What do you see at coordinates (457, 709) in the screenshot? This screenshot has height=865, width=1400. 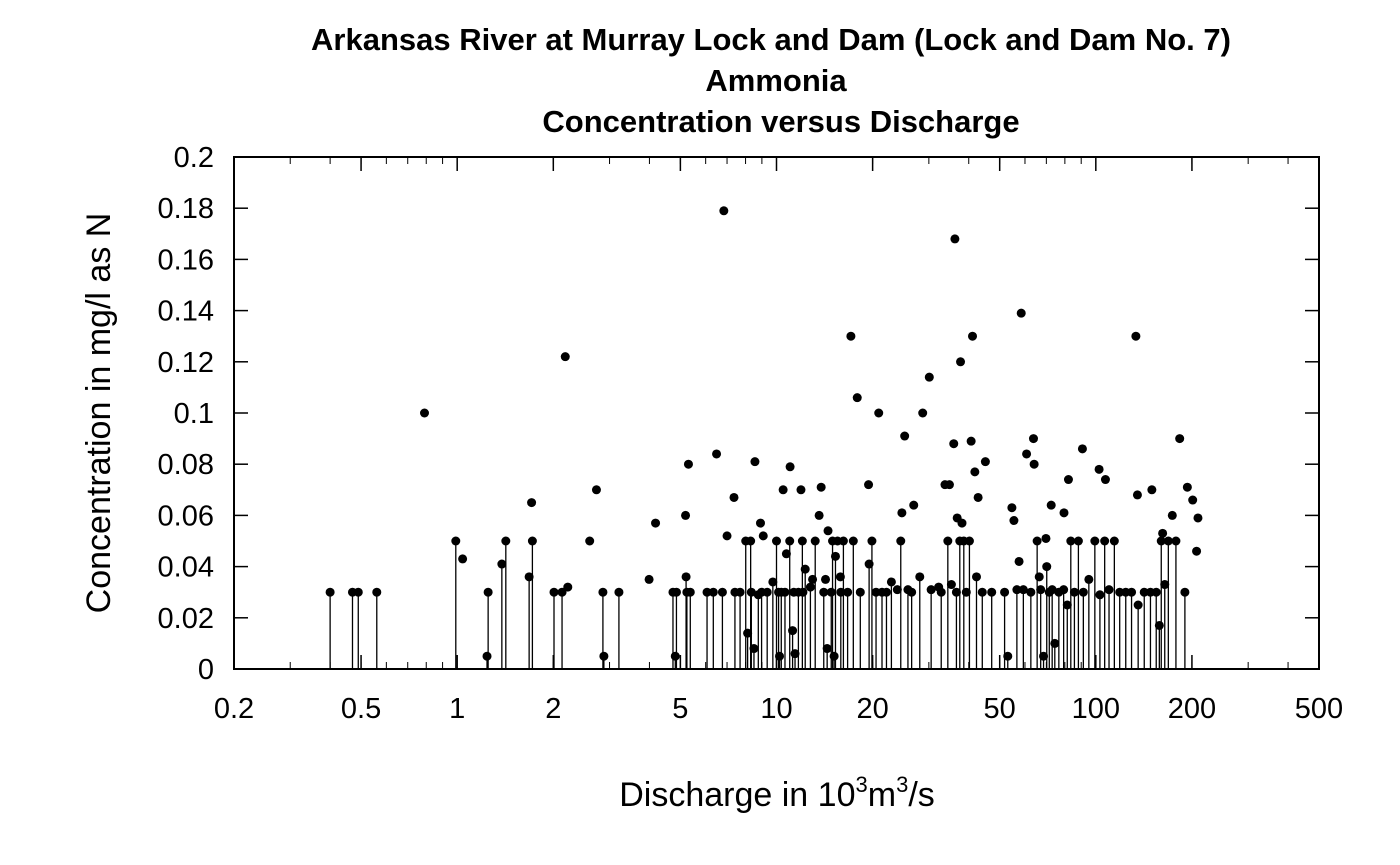 I see `x-tick-label: 1` at bounding box center [457, 709].